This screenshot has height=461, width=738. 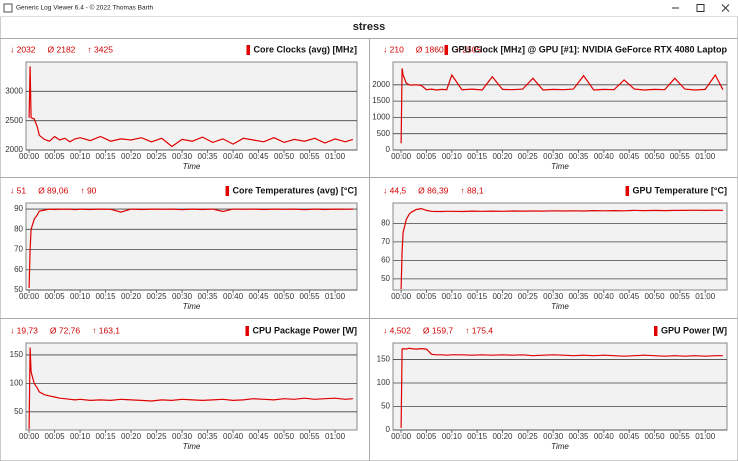 I want to click on y-tick-label: 150, so click(x=17, y=354).